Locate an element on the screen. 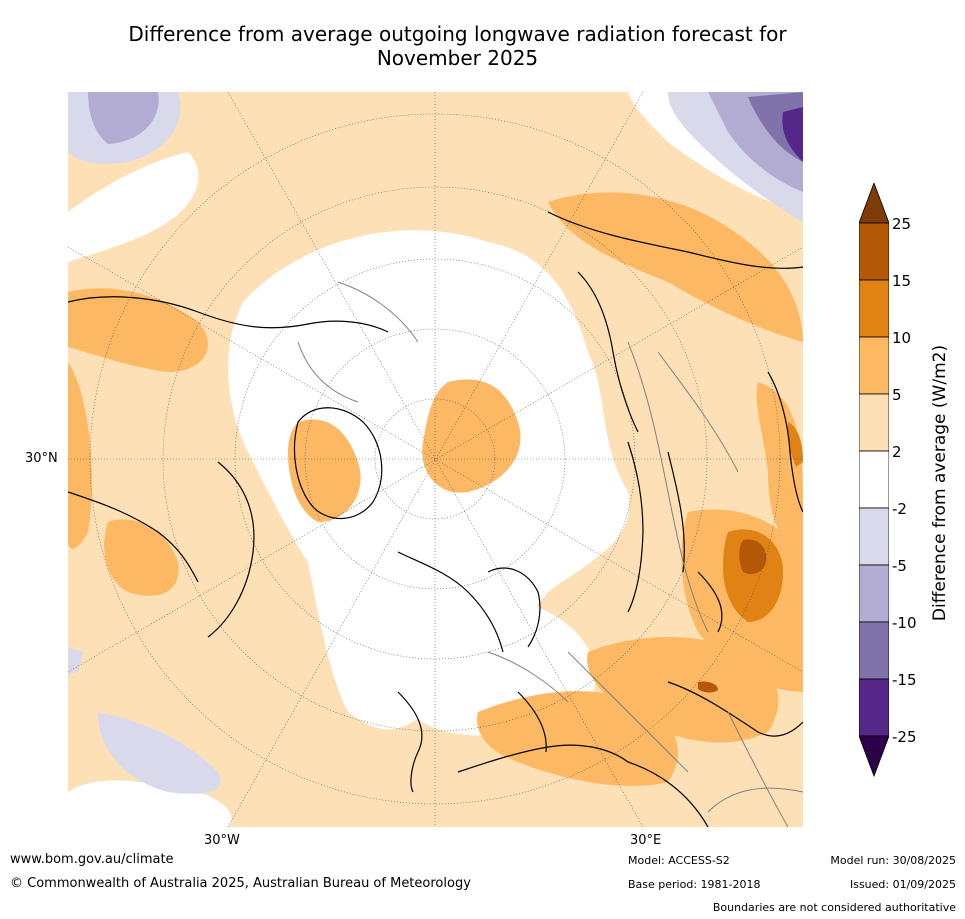 This screenshot has height=919, width=965. negative-region-left-edge is located at coordinates (75, 660).